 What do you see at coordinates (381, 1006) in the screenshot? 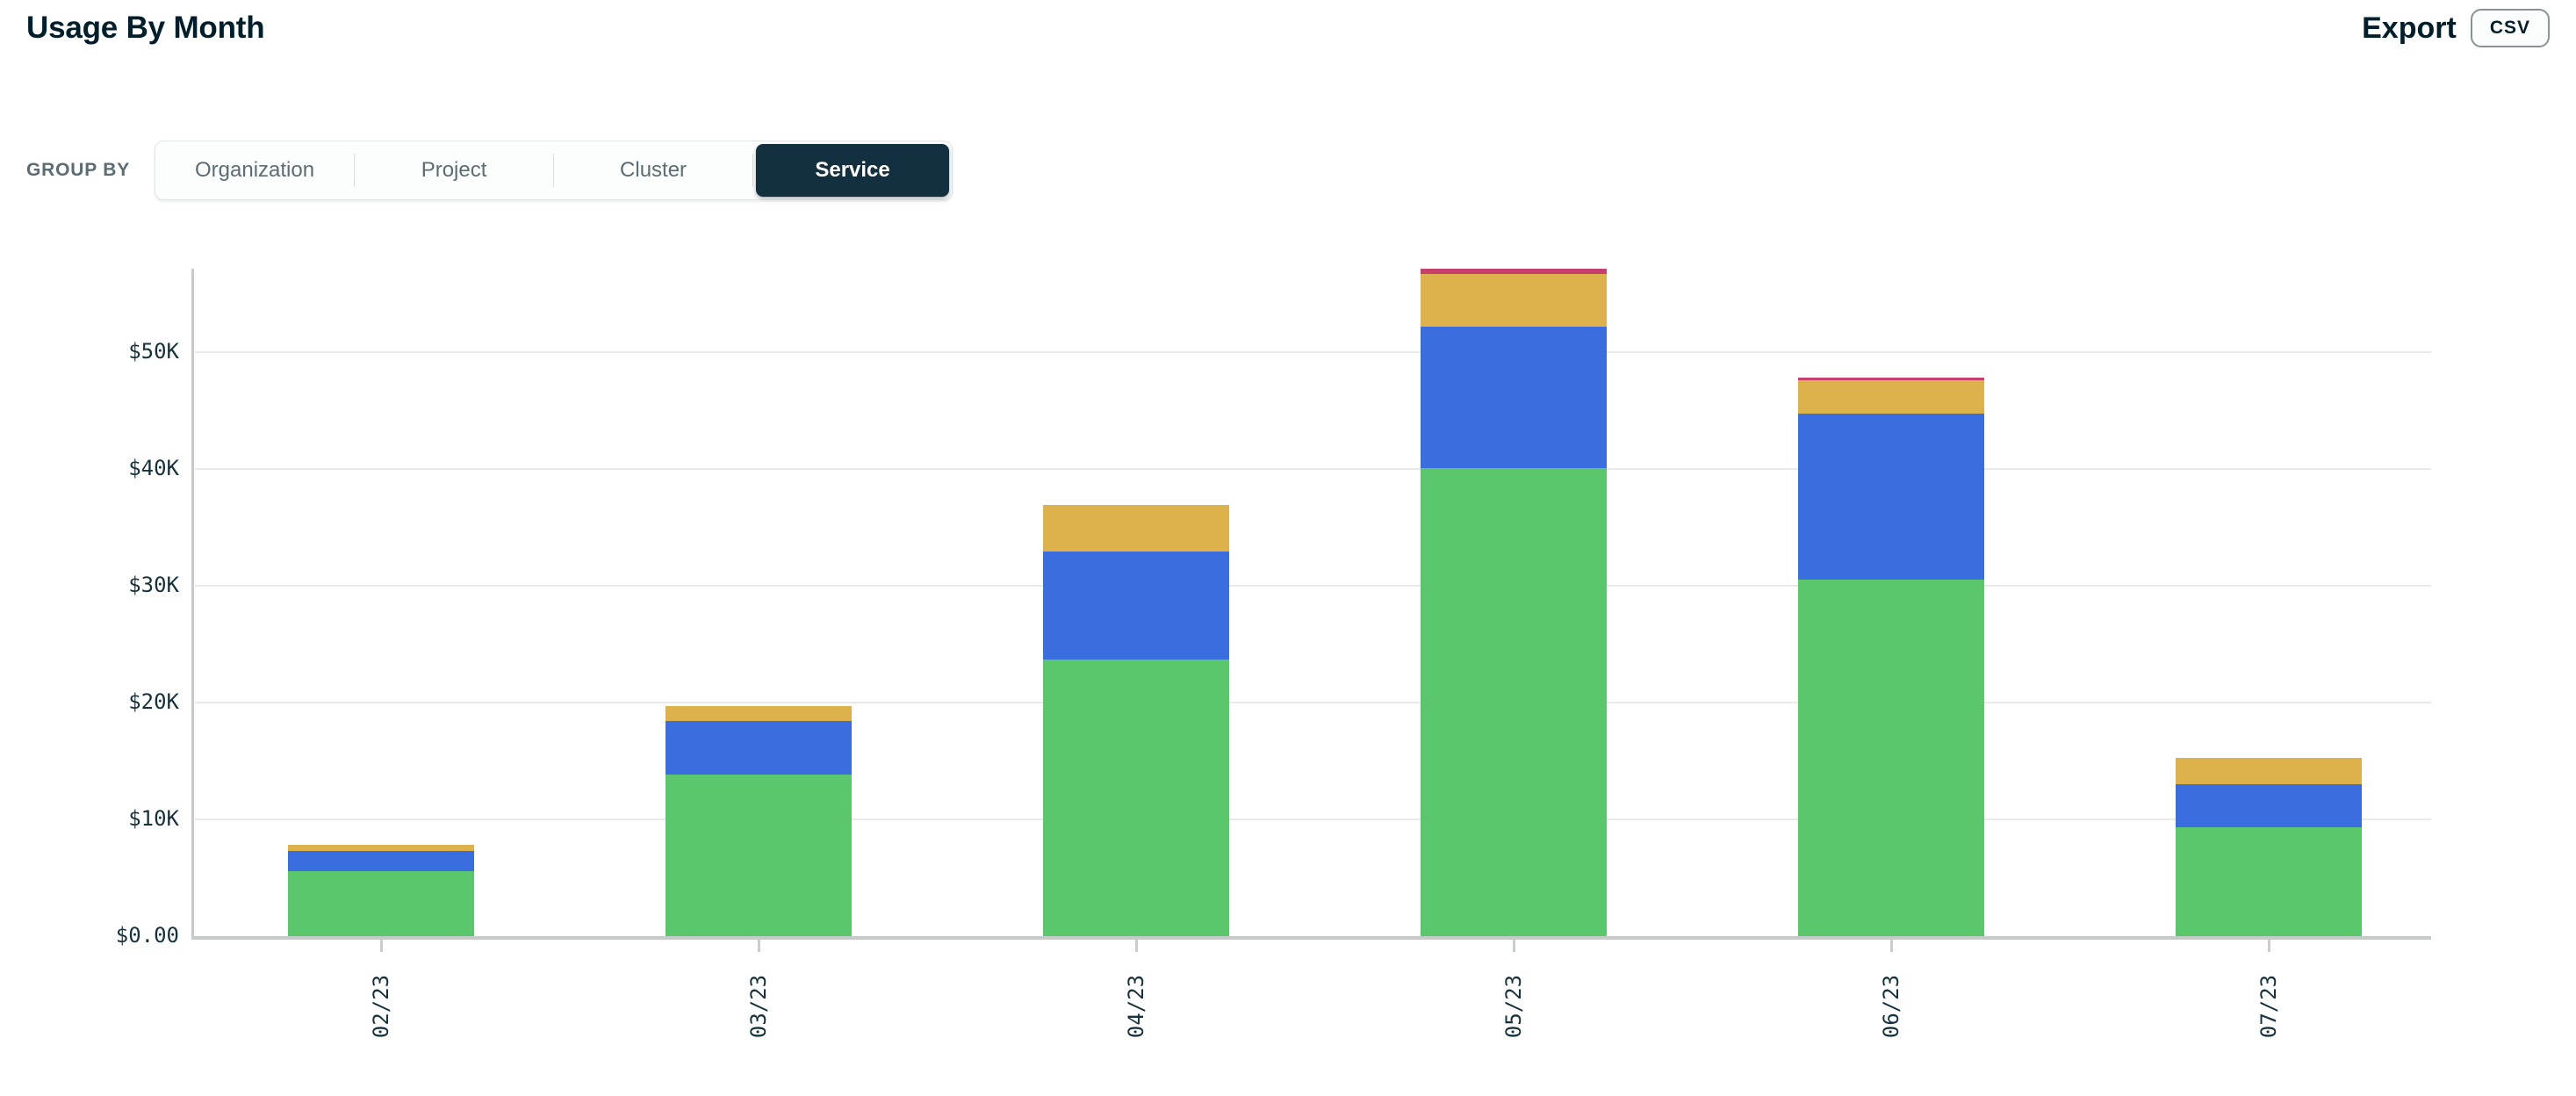
I see `x-axis-tick-label: 02/23` at bounding box center [381, 1006].